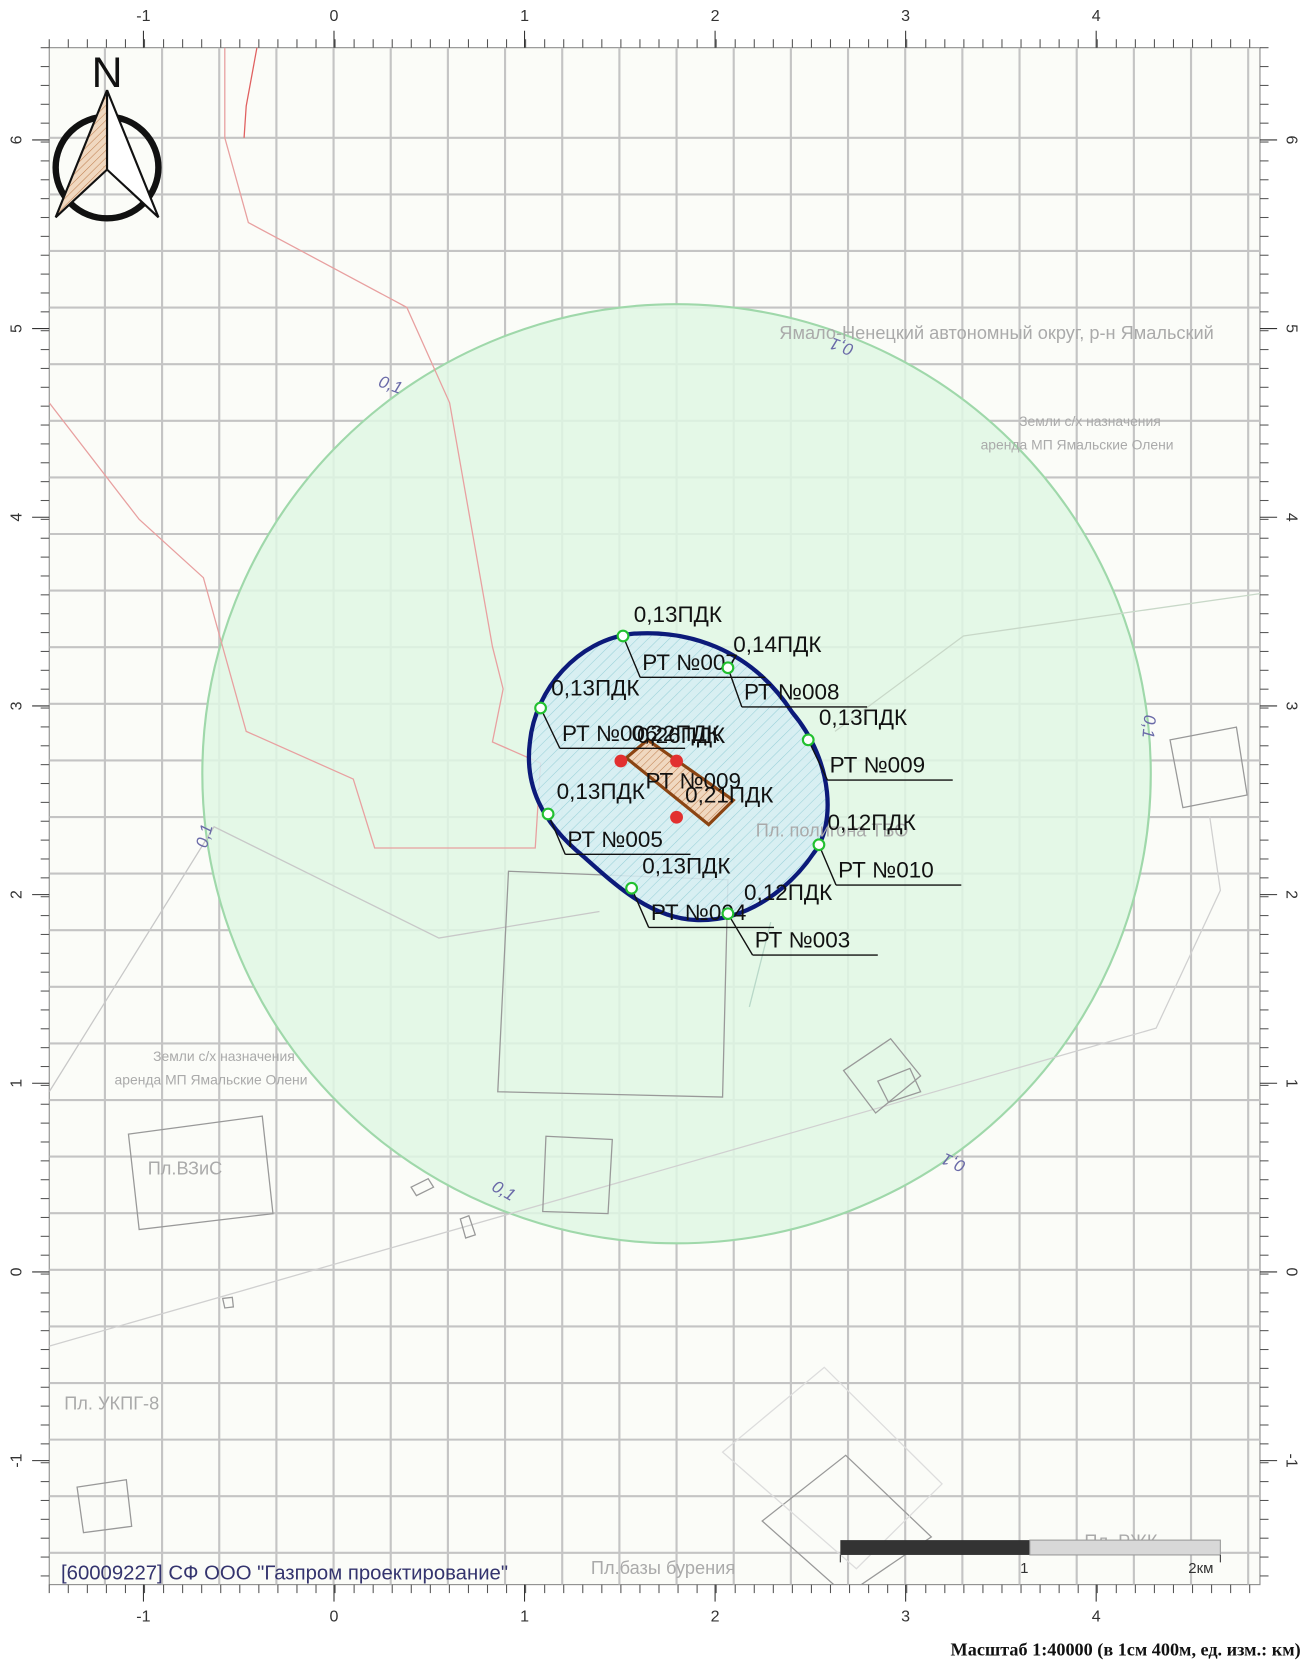  What do you see at coordinates (185, 1169) in the screenshot?
I see `area-label: Пл.ВЗиС` at bounding box center [185, 1169].